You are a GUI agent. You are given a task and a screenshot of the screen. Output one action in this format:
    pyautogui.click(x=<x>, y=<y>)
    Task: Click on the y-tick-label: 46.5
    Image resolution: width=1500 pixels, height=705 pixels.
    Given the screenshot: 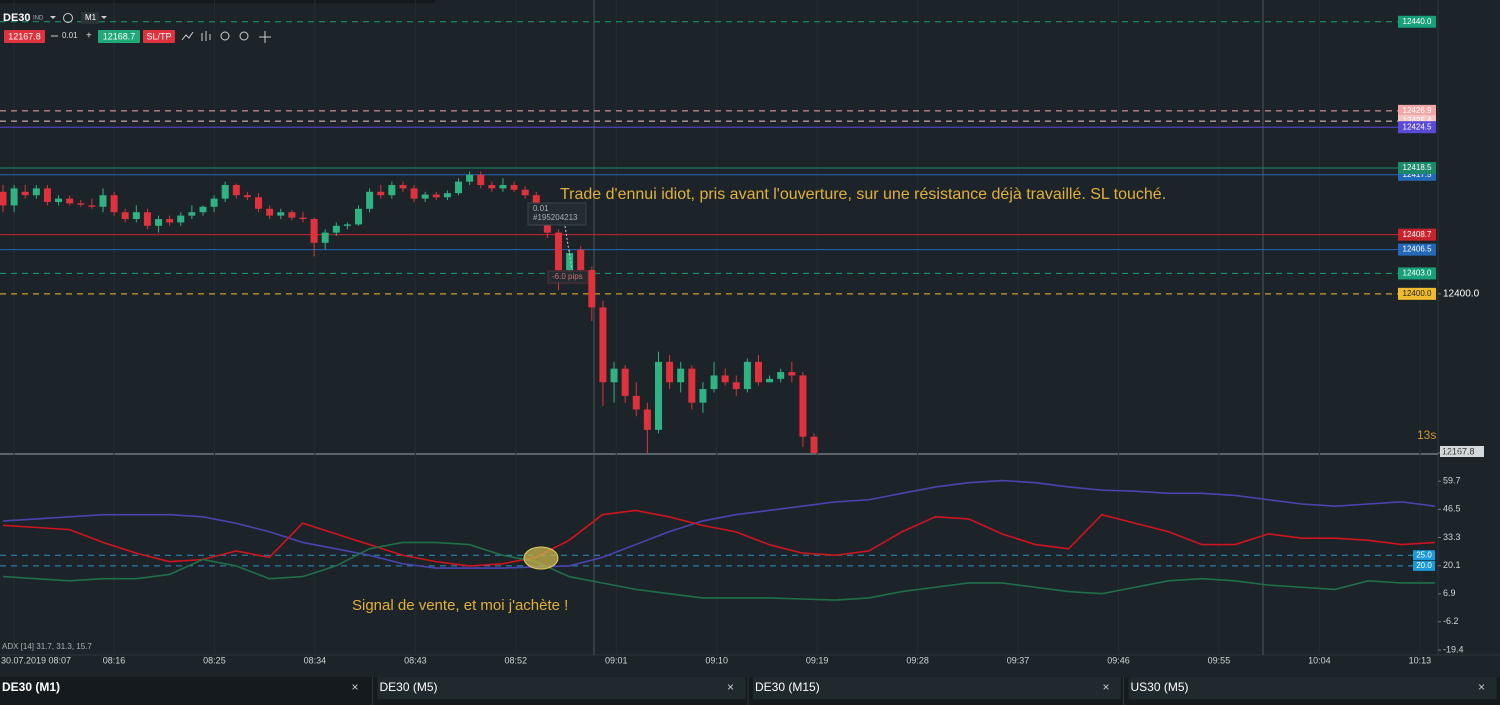 What is the action you would take?
    pyautogui.click(x=1452, y=509)
    